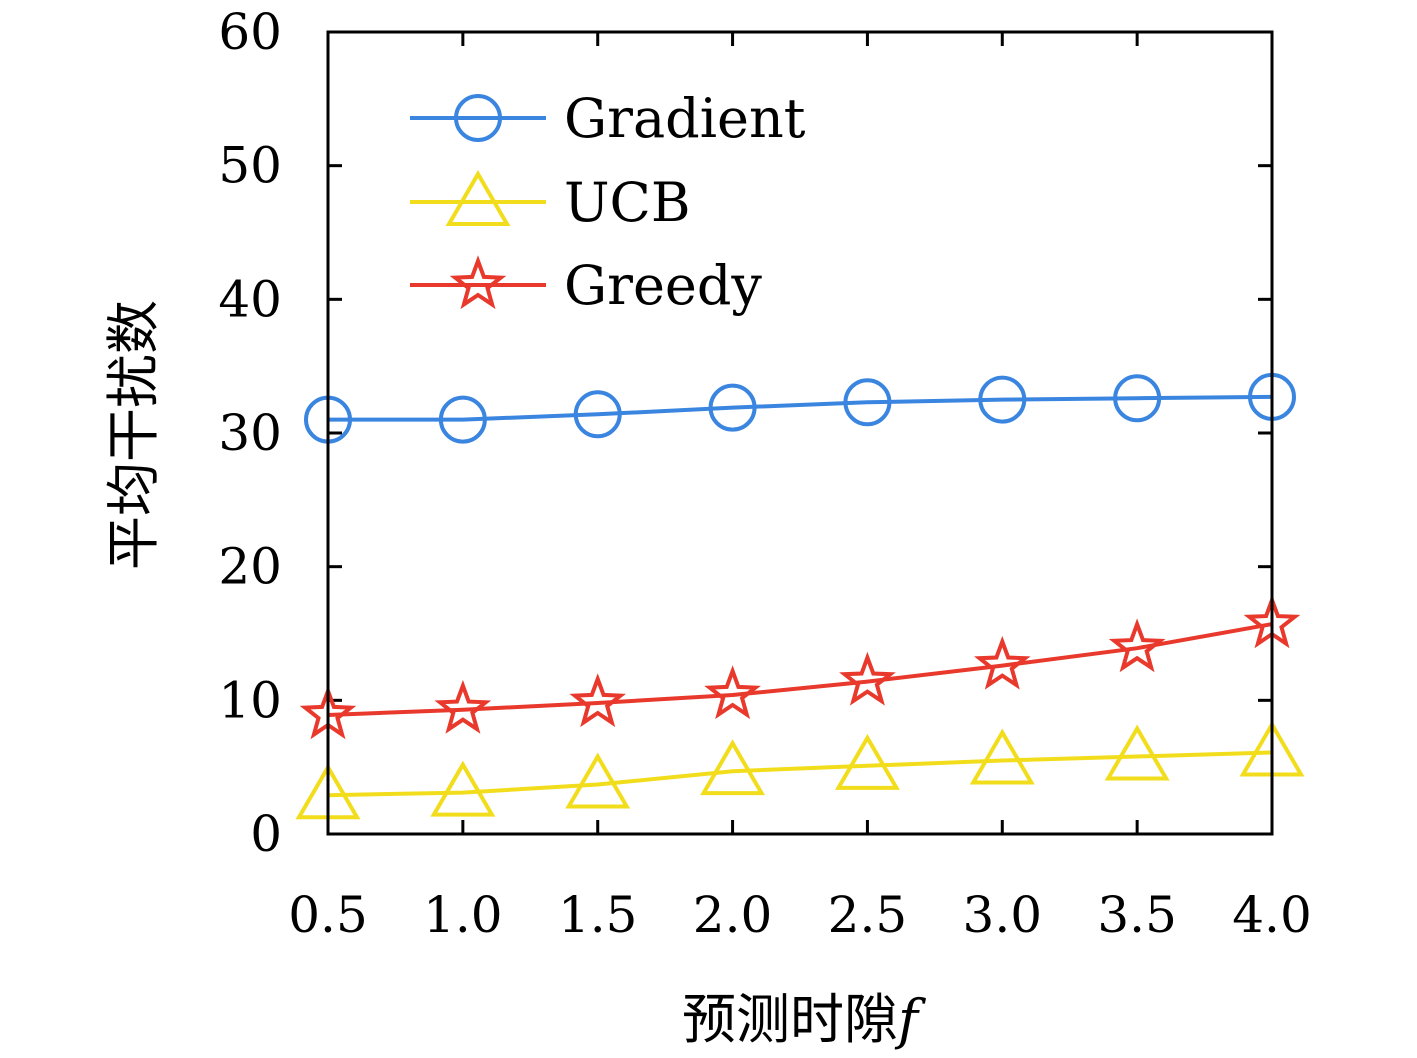 The width and height of the screenshot is (1417, 1058). I want to click on y-tick-label: 60, so click(250, 32).